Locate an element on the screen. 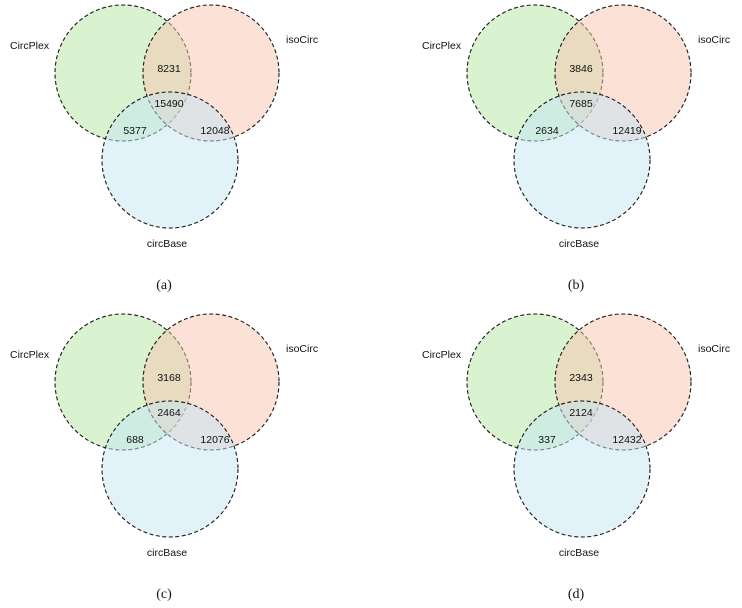 The width and height of the screenshot is (742, 608). region-value-intersection-circplex-circbase: 688 is located at coordinates (135, 440).